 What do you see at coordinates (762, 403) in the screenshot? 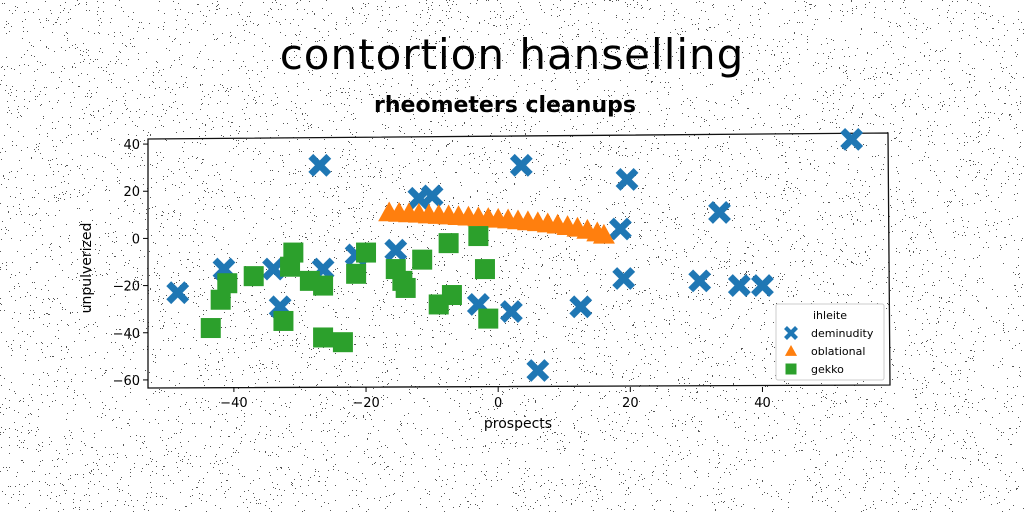
I see `x-tick-label: 40` at bounding box center [762, 403].